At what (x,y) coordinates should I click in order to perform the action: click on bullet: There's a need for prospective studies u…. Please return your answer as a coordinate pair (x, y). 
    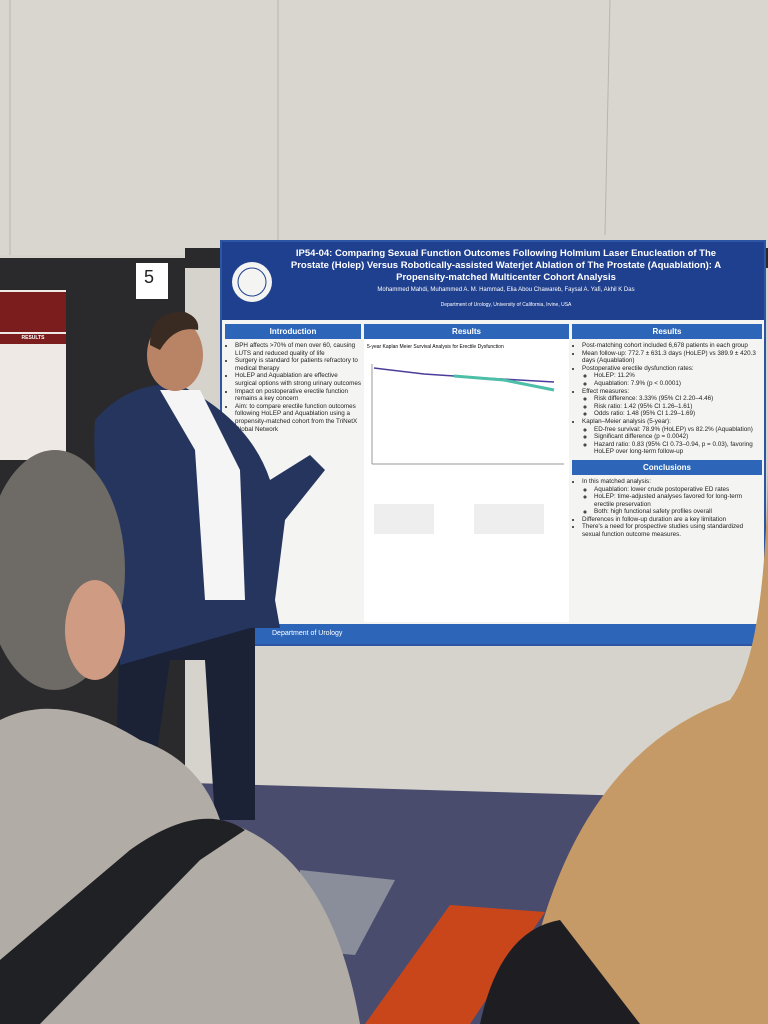
    Looking at the image, I should click on (672, 530).